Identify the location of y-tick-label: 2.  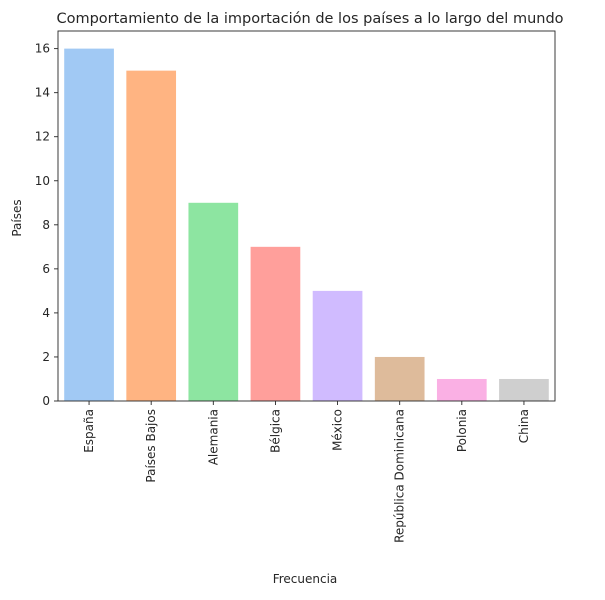
(46, 357).